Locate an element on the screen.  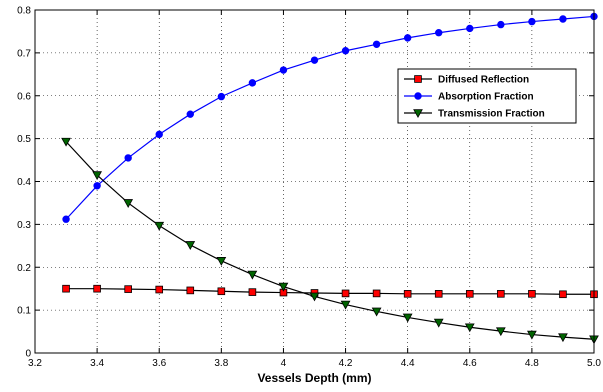
y-tick-label: 0.7 is located at coordinates (24, 53).